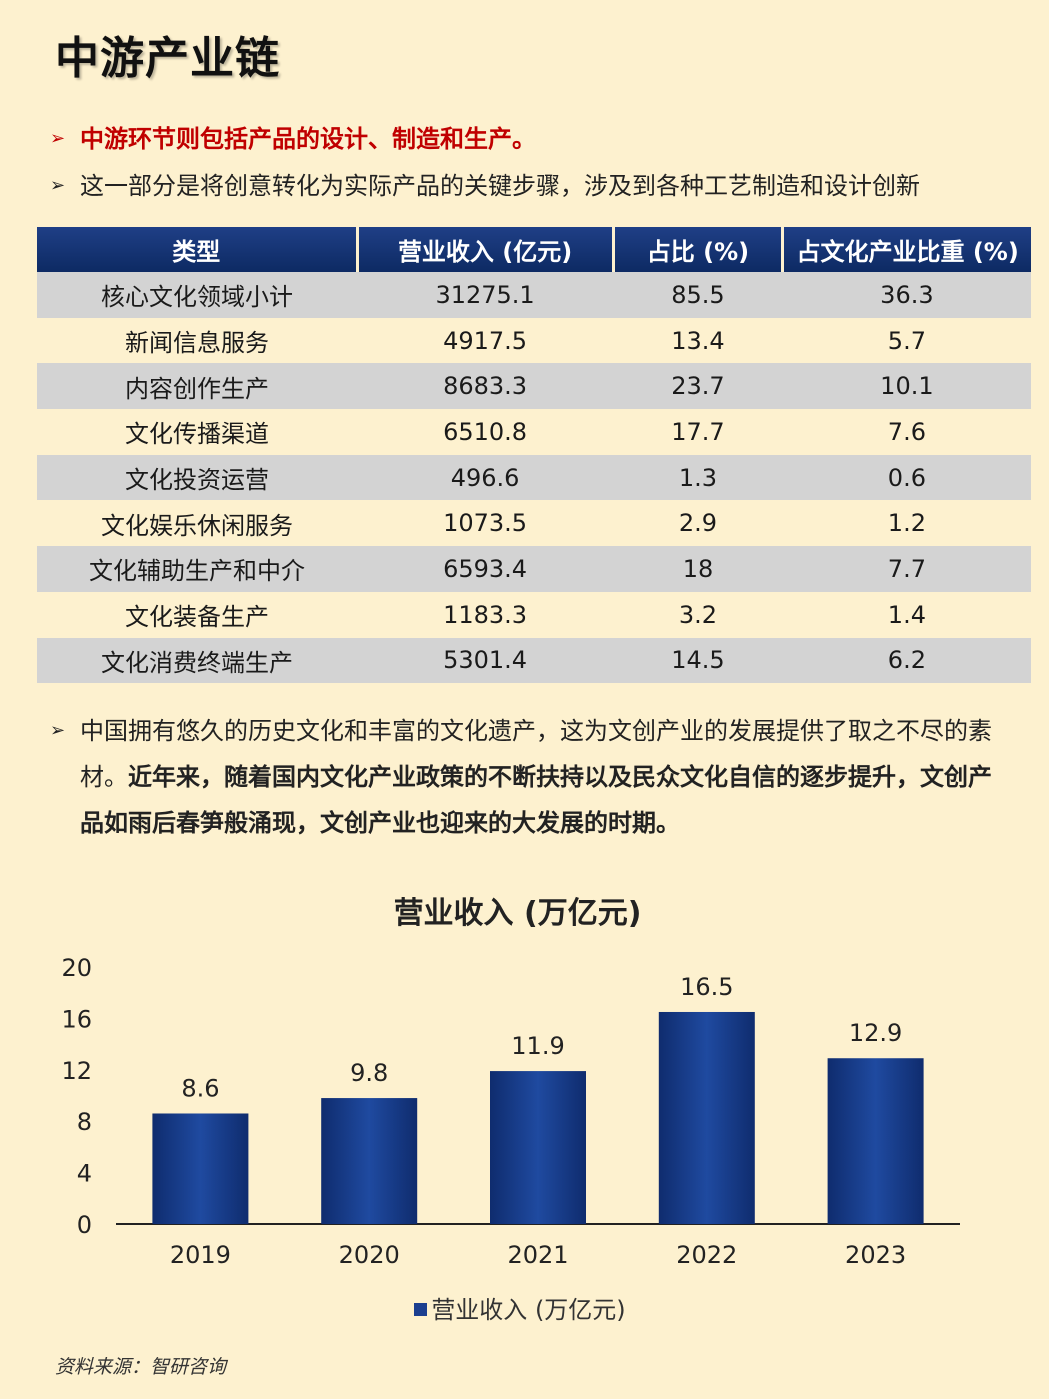 The width and height of the screenshot is (1049, 1399). I want to click on source-note: 资料来源：智研咨询, so click(141, 1367).